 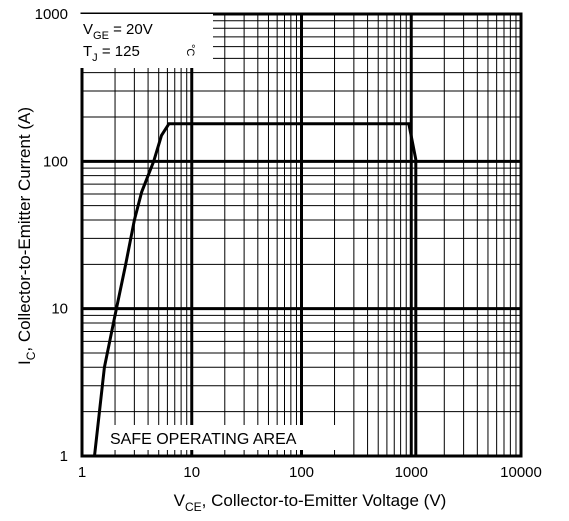 I want to click on x-tick-label: 10, so click(x=191, y=472).